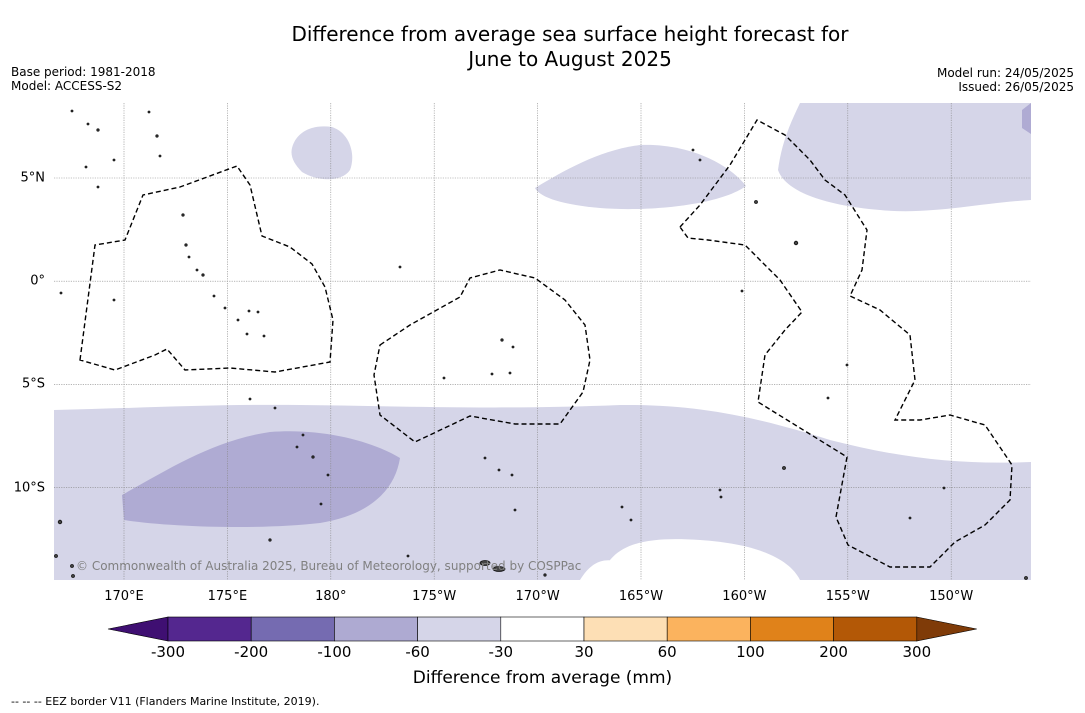 The width and height of the screenshot is (1085, 713). I want to click on longitude-label: 180°, so click(331, 596).